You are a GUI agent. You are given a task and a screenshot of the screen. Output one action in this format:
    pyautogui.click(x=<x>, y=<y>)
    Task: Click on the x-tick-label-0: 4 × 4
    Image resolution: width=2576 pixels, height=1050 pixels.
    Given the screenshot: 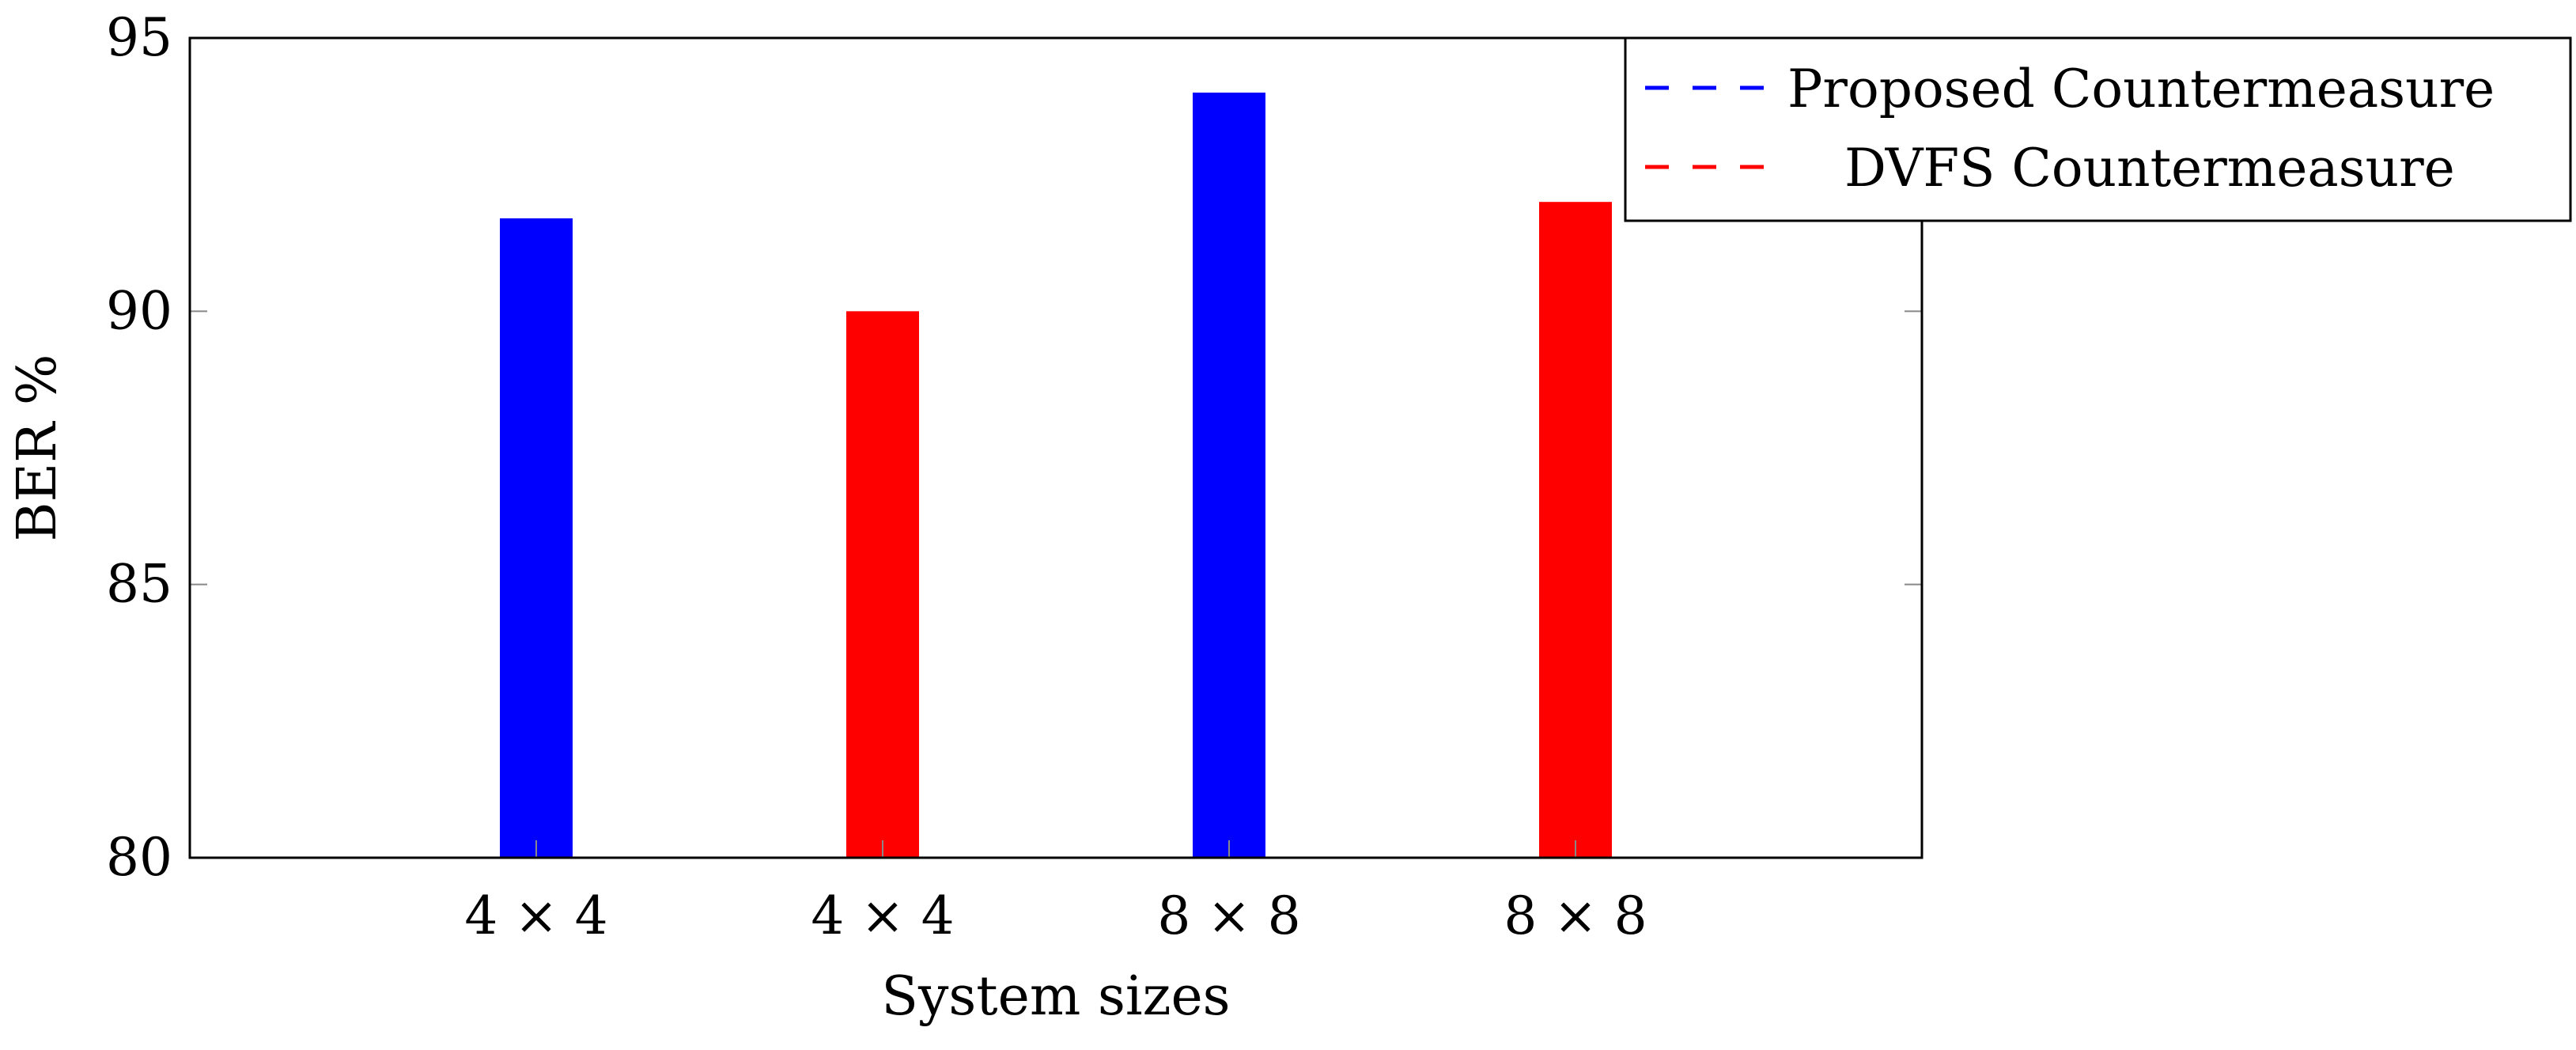 What is the action you would take?
    pyautogui.click(x=536, y=916)
    